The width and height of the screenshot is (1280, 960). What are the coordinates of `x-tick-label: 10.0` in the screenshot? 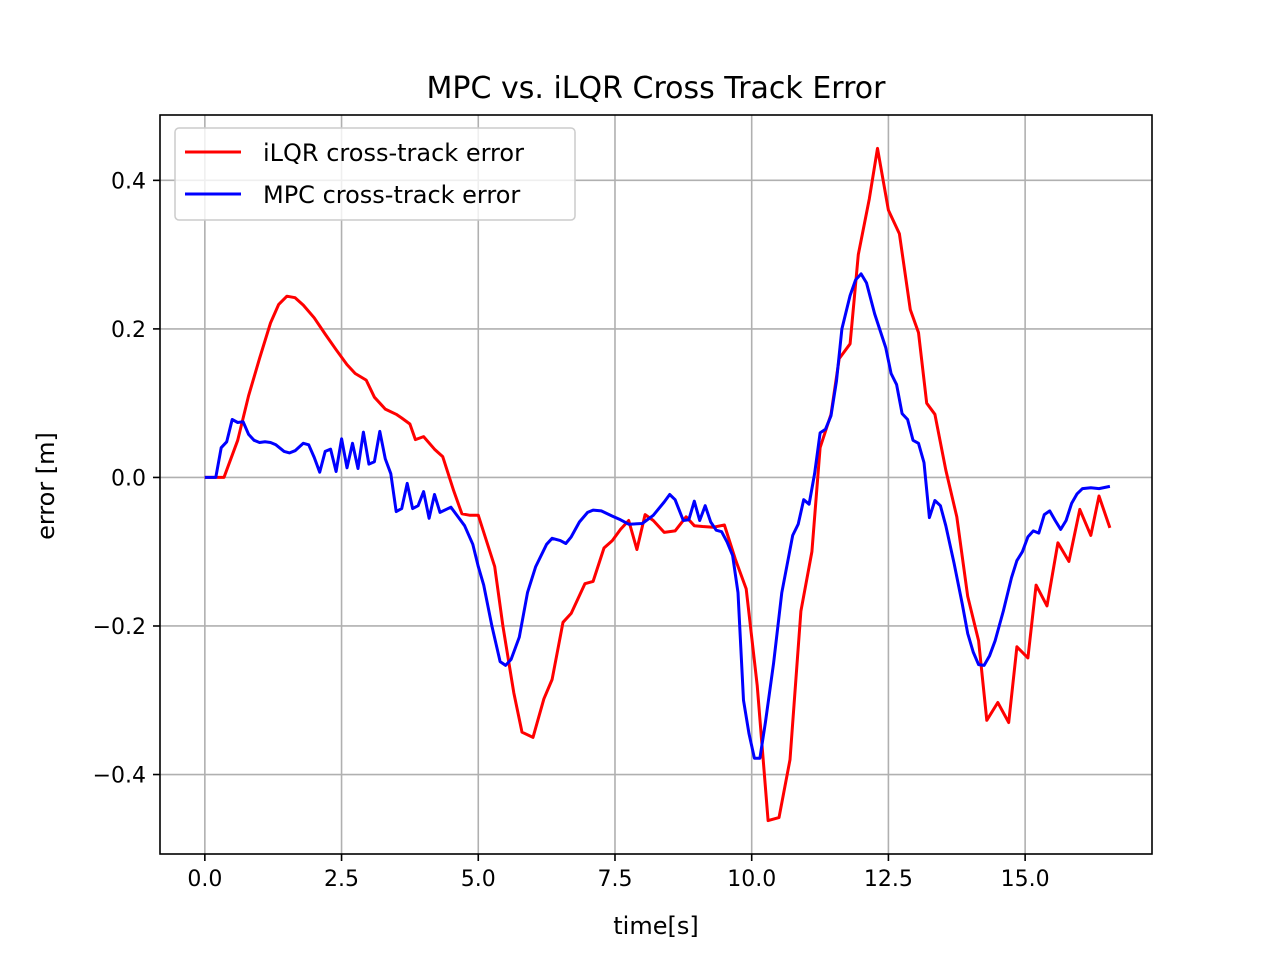 It's located at (751, 879).